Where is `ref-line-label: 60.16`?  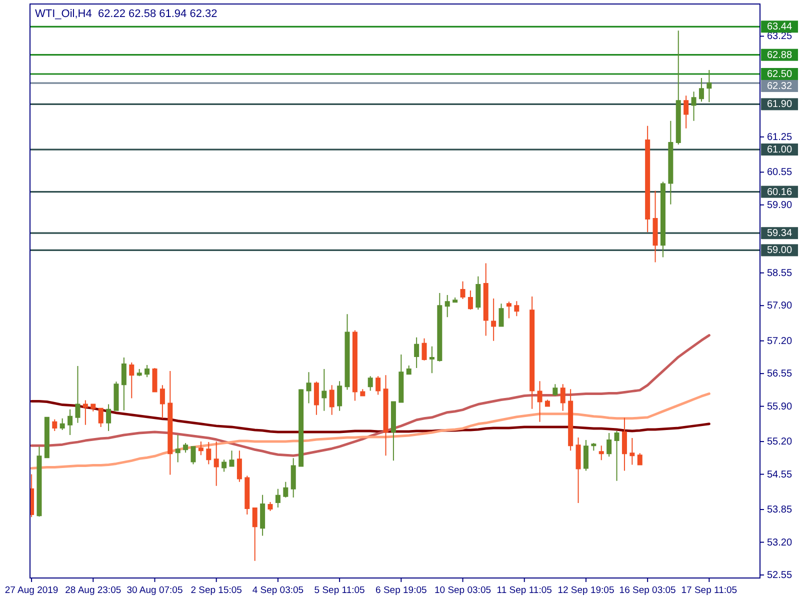
ref-line-label: 60.16 is located at coordinates (779, 192).